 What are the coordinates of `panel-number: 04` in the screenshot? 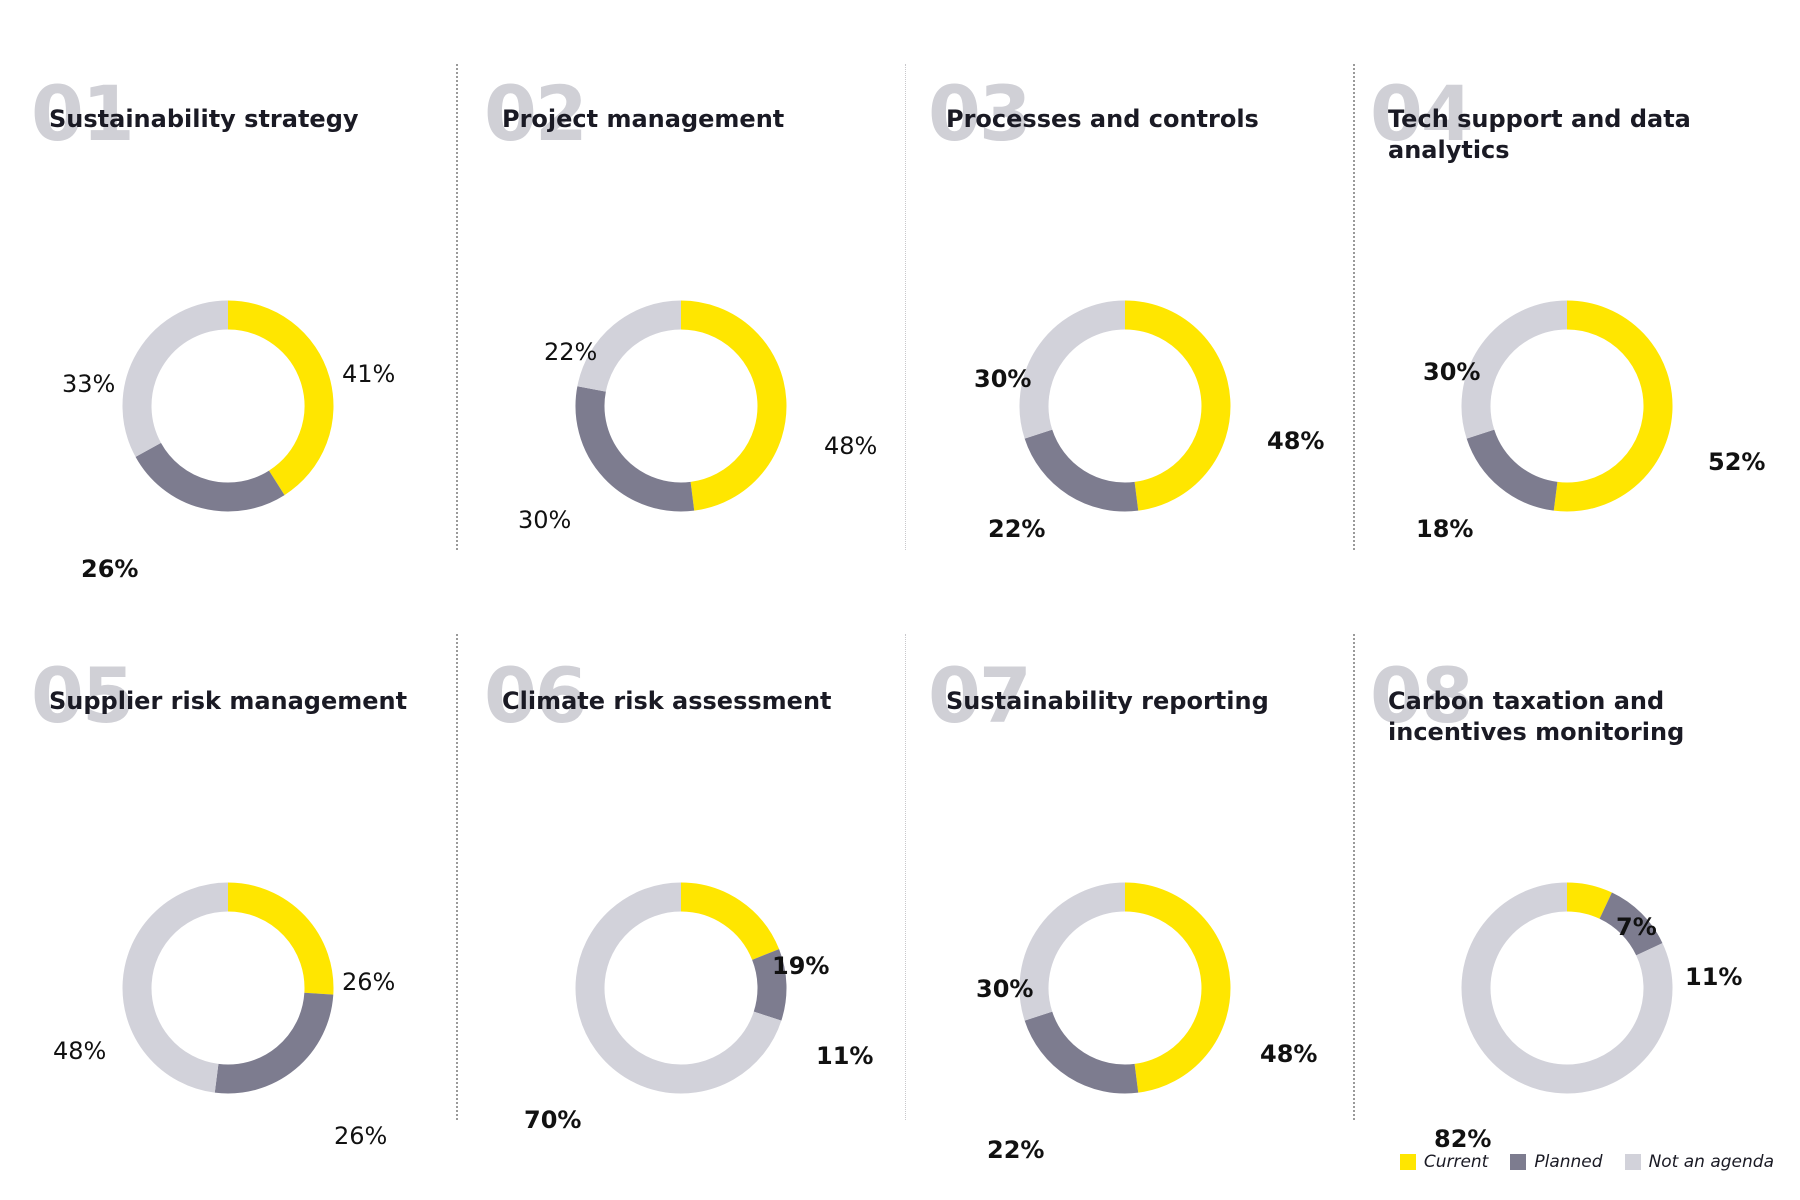 It's located at (1422, 113).